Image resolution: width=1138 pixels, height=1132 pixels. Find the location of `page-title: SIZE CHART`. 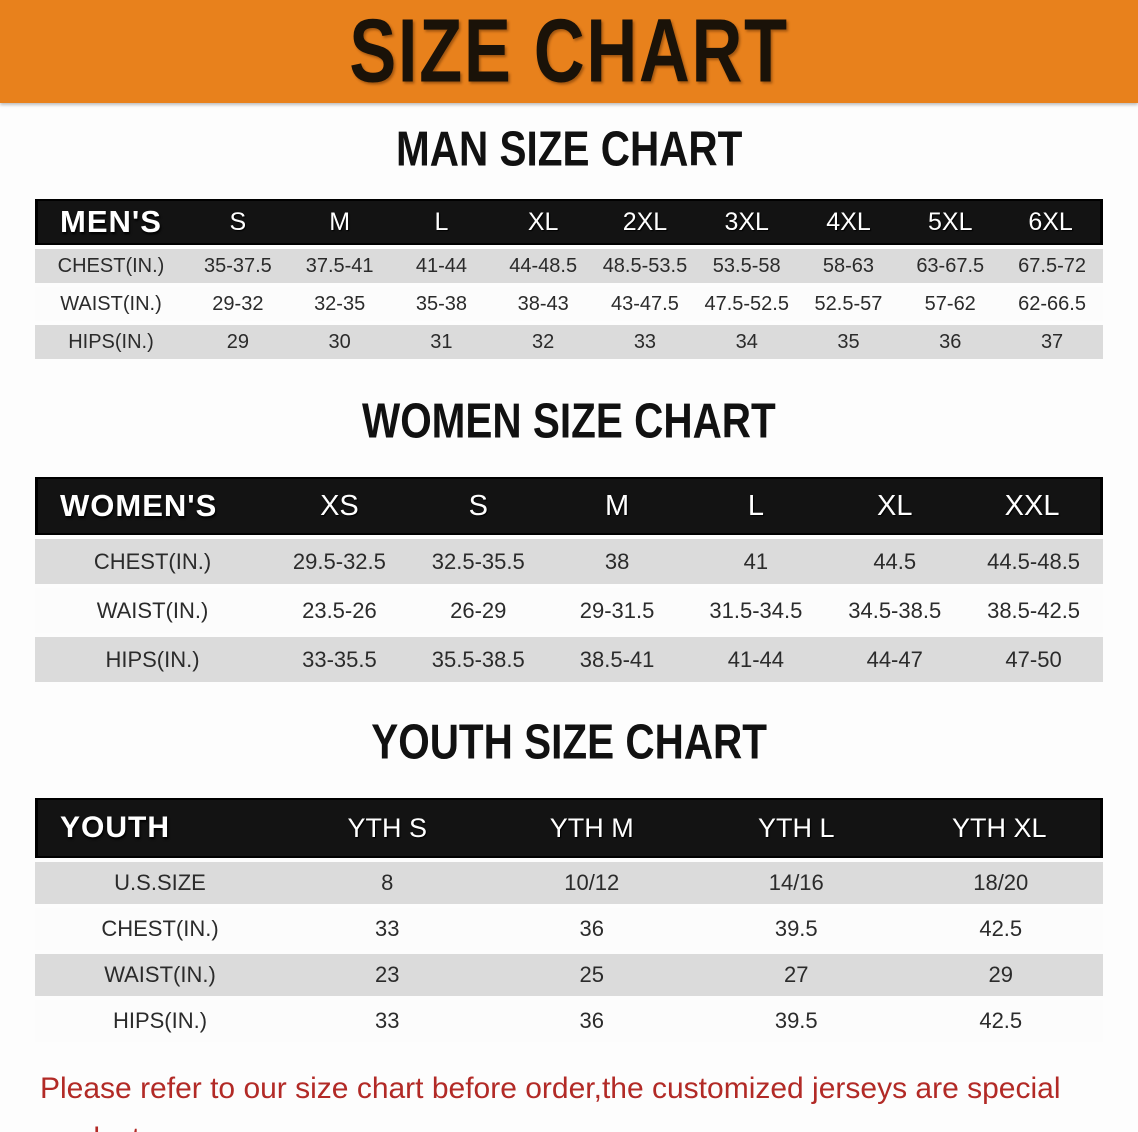

page-title: SIZE CHART is located at coordinates (569, 51).